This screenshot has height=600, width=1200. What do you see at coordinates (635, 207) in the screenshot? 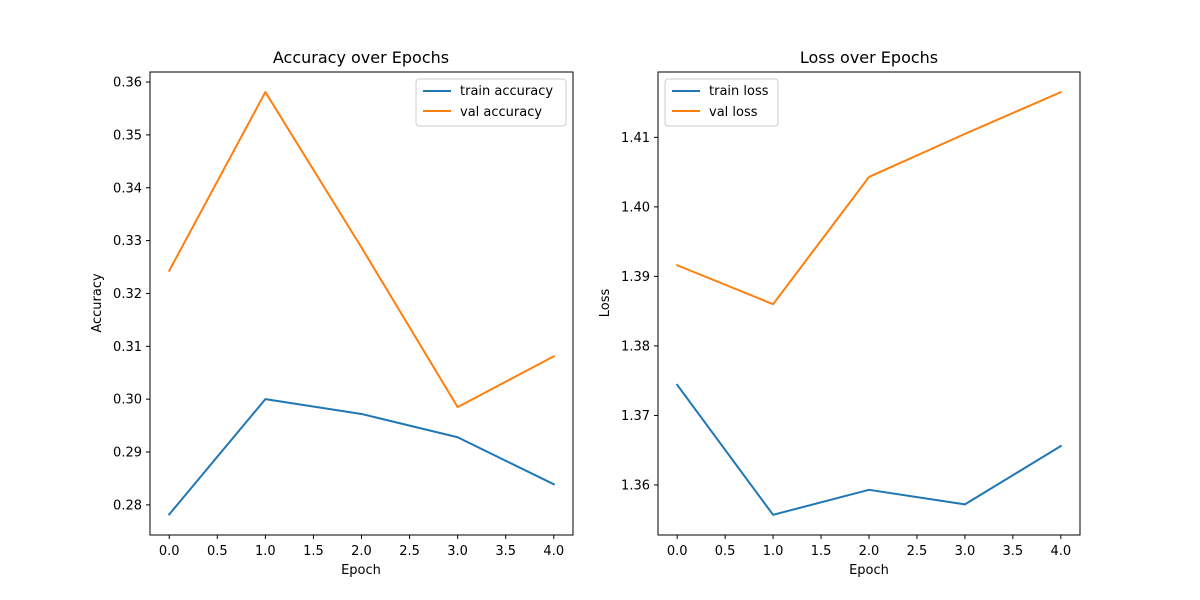
I see `y-tick-label: 1.40` at bounding box center [635, 207].